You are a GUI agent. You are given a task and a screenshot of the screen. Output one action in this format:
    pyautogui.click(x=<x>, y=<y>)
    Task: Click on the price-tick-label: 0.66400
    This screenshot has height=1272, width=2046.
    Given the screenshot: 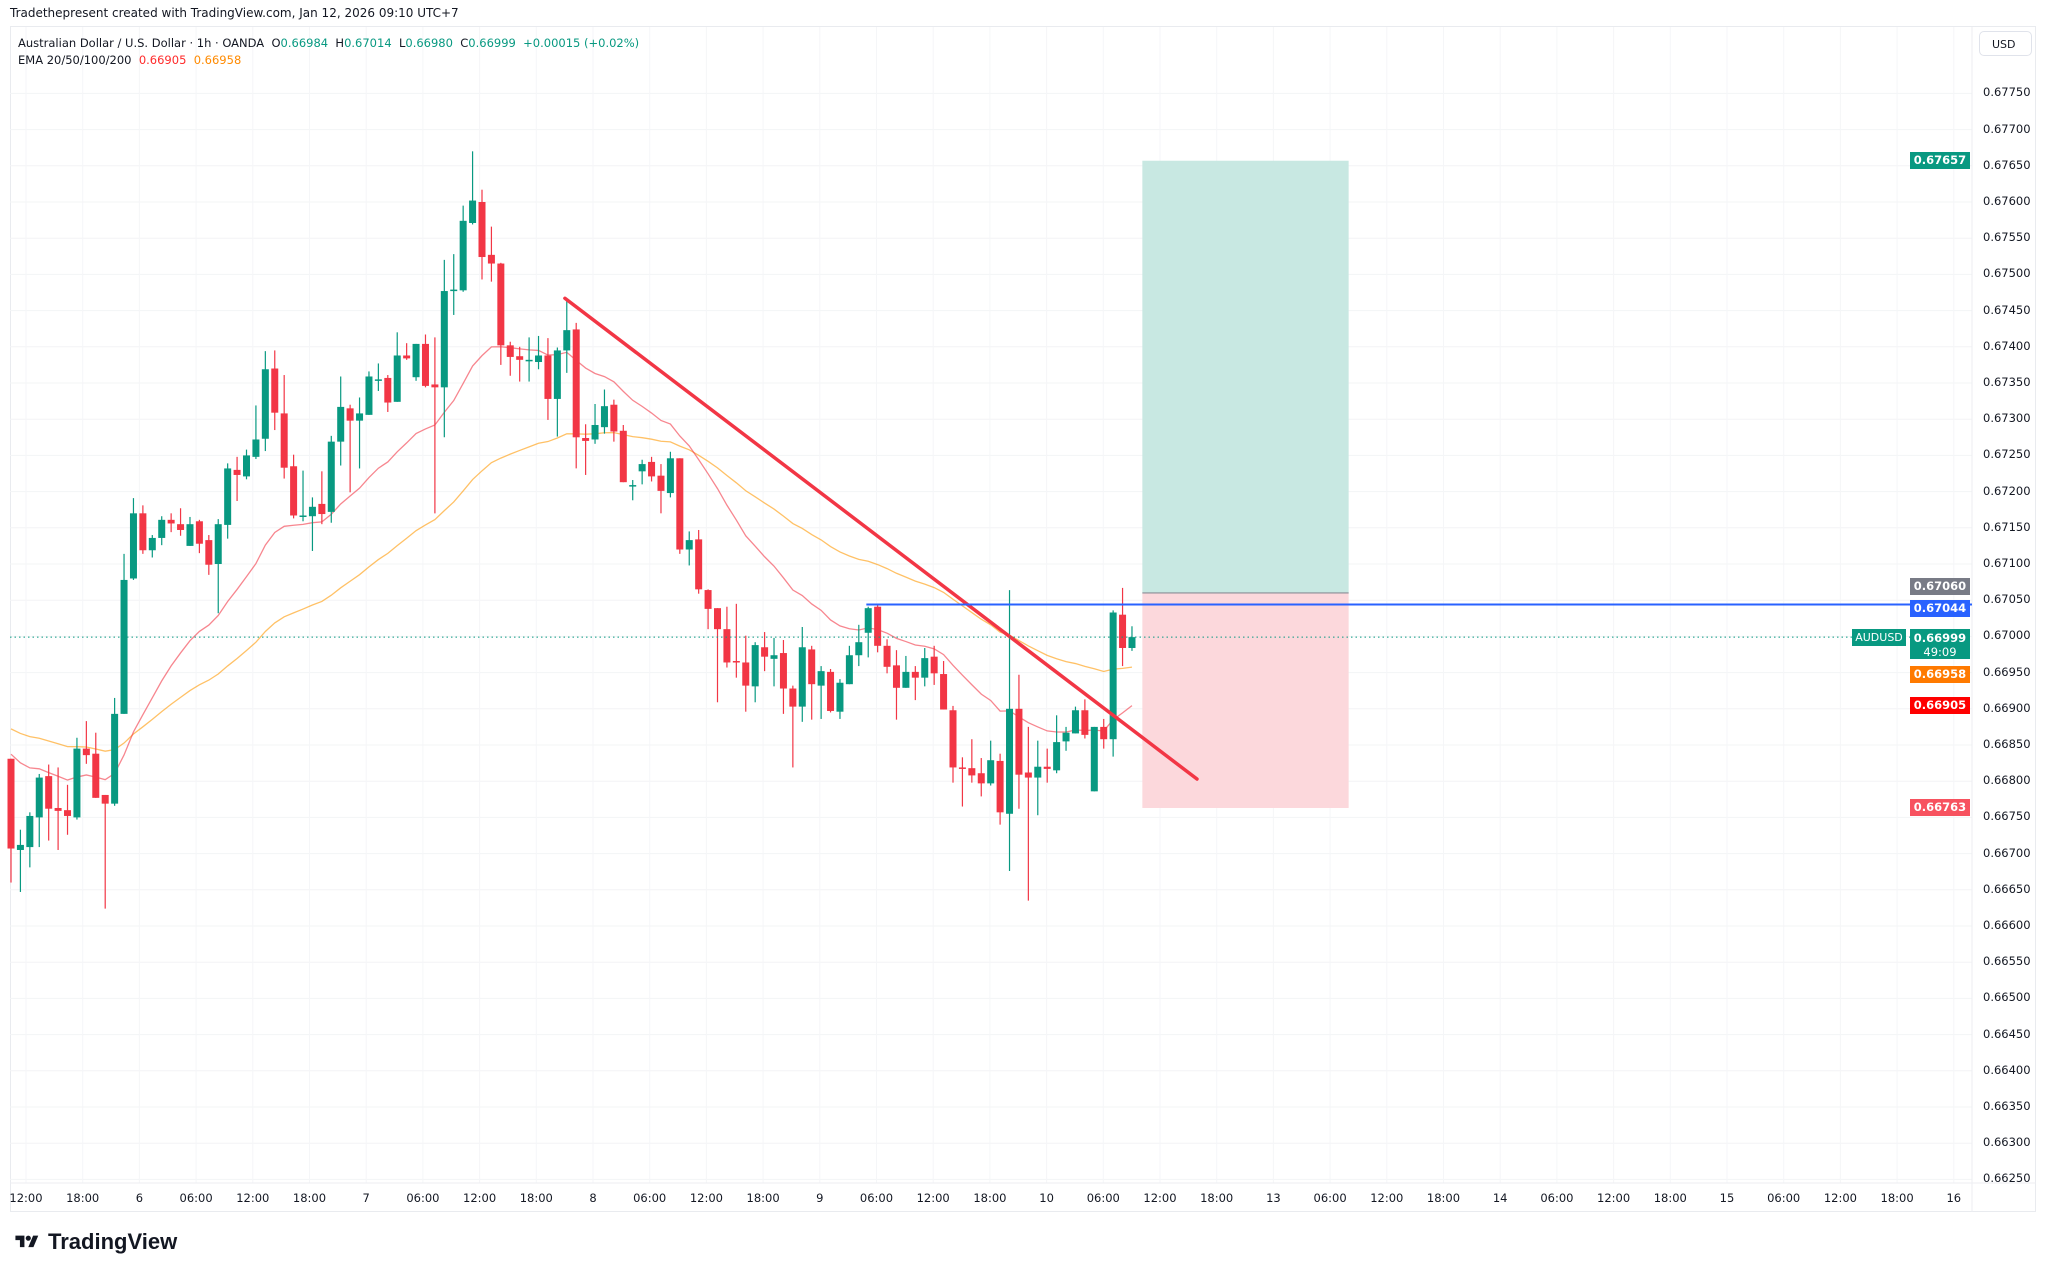 What is the action you would take?
    pyautogui.click(x=2007, y=1069)
    